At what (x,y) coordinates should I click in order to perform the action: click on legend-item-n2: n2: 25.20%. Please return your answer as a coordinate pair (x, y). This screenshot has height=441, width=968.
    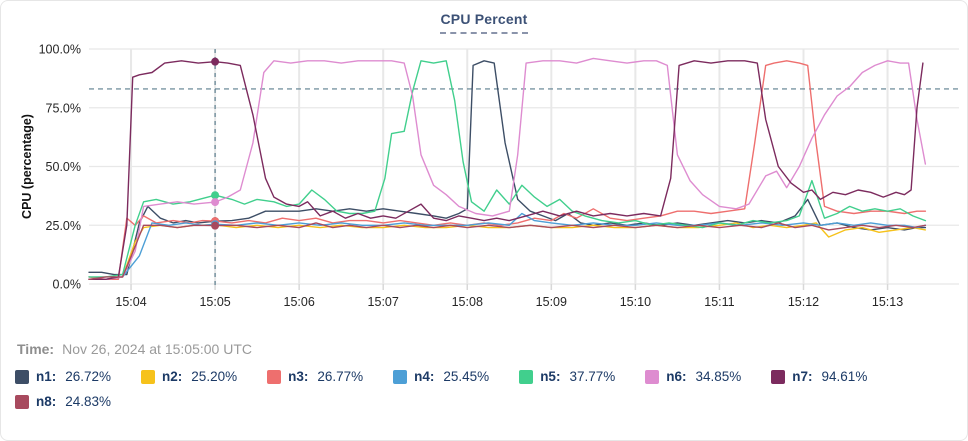
    Looking at the image, I should click on (189, 376).